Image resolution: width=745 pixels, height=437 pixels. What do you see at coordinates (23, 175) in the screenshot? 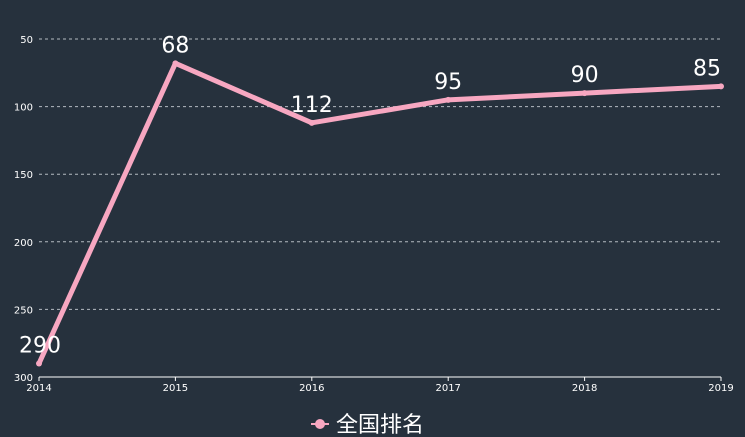
I see `y-tick-label: 150` at bounding box center [23, 175].